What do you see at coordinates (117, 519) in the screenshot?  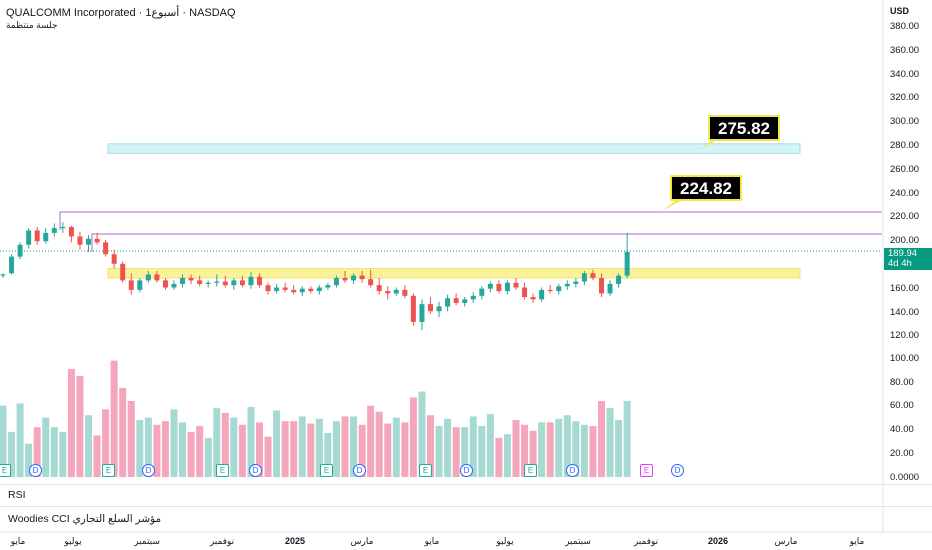 I see `cci-extra-label: مؤشر السلع التجاري` at bounding box center [117, 519].